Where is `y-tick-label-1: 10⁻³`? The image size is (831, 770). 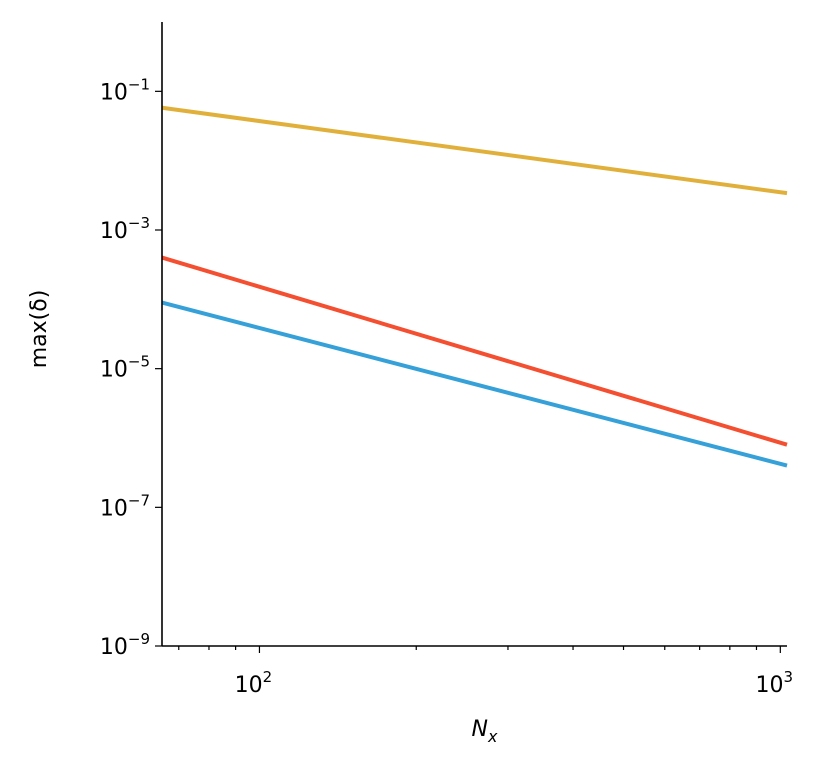
y-tick-label-1: 10⁻³ is located at coordinates (125, 229).